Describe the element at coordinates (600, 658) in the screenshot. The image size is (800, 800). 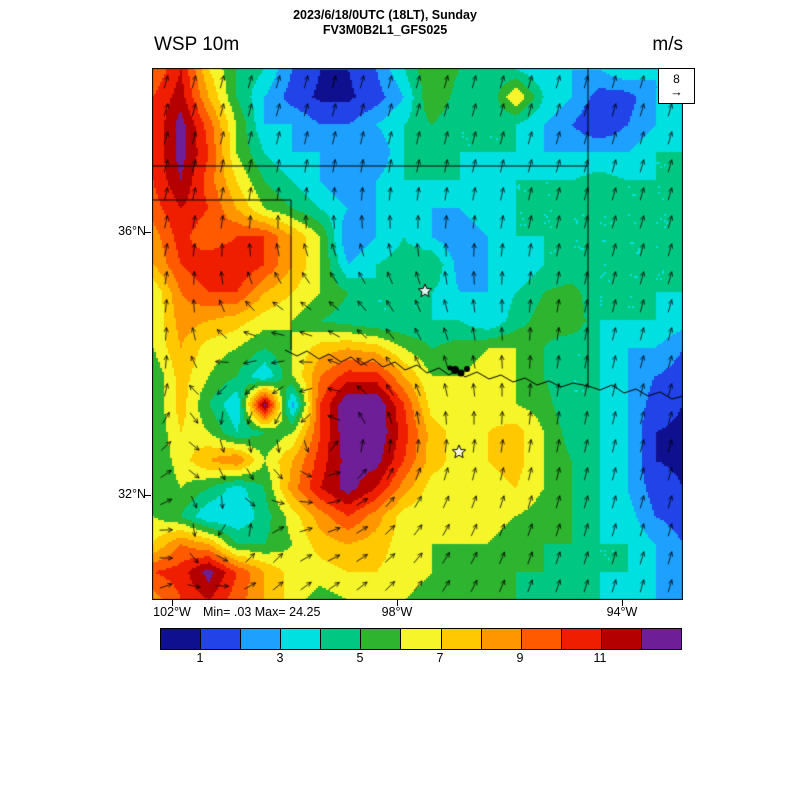
I see `colorbar-tick-label: 11` at that location.